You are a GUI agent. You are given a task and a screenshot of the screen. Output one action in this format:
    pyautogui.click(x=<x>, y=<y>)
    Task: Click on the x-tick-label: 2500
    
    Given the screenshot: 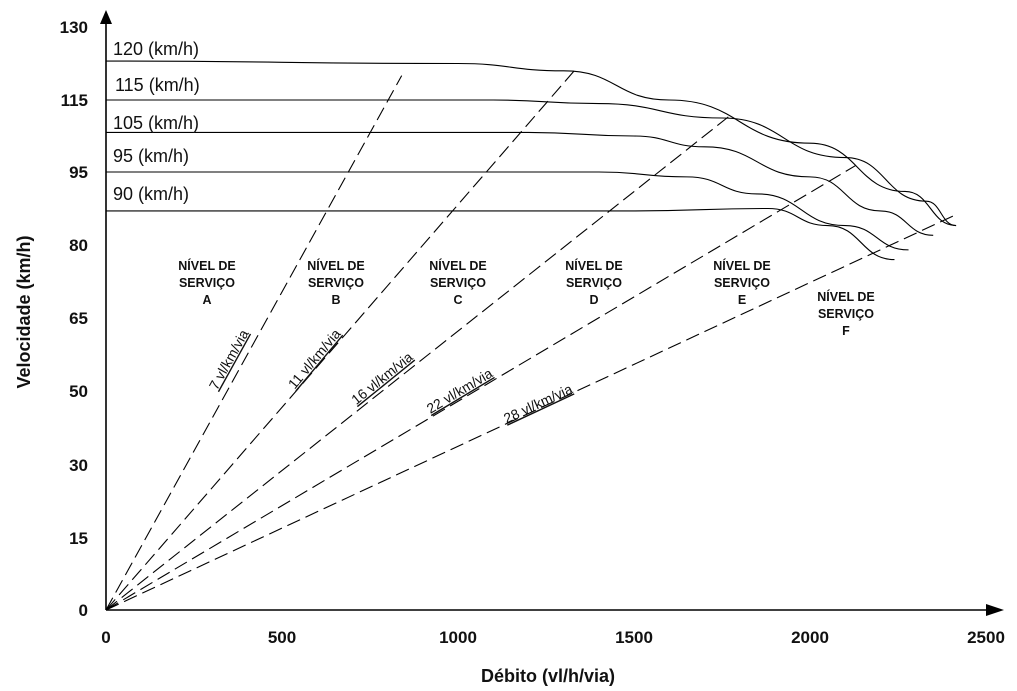 What is the action you would take?
    pyautogui.click(x=986, y=637)
    